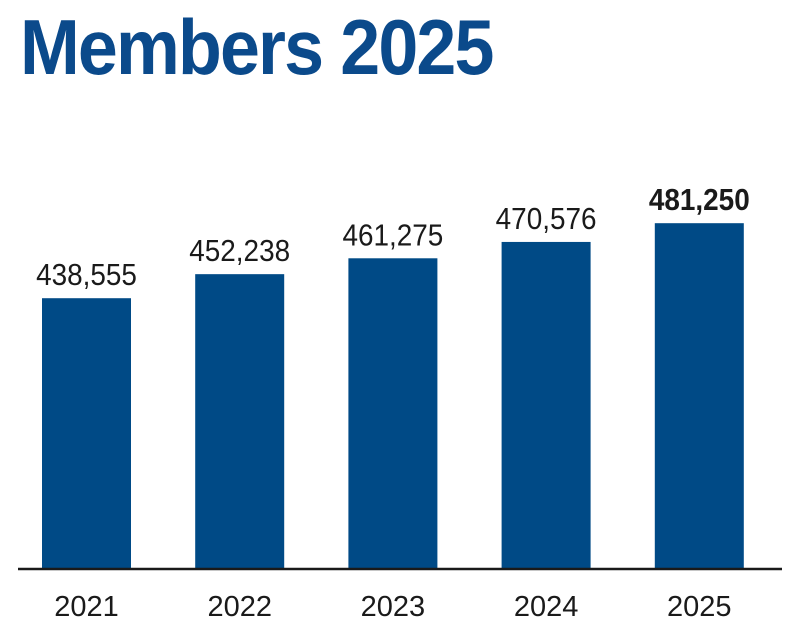  Describe the element at coordinates (257, 47) in the screenshot. I see `chart-title: Members 2025` at that location.